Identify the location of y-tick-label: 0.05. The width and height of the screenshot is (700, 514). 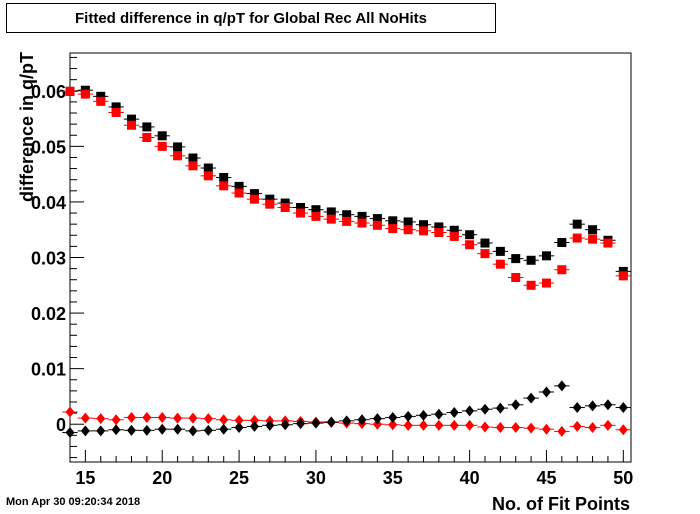
(48, 147).